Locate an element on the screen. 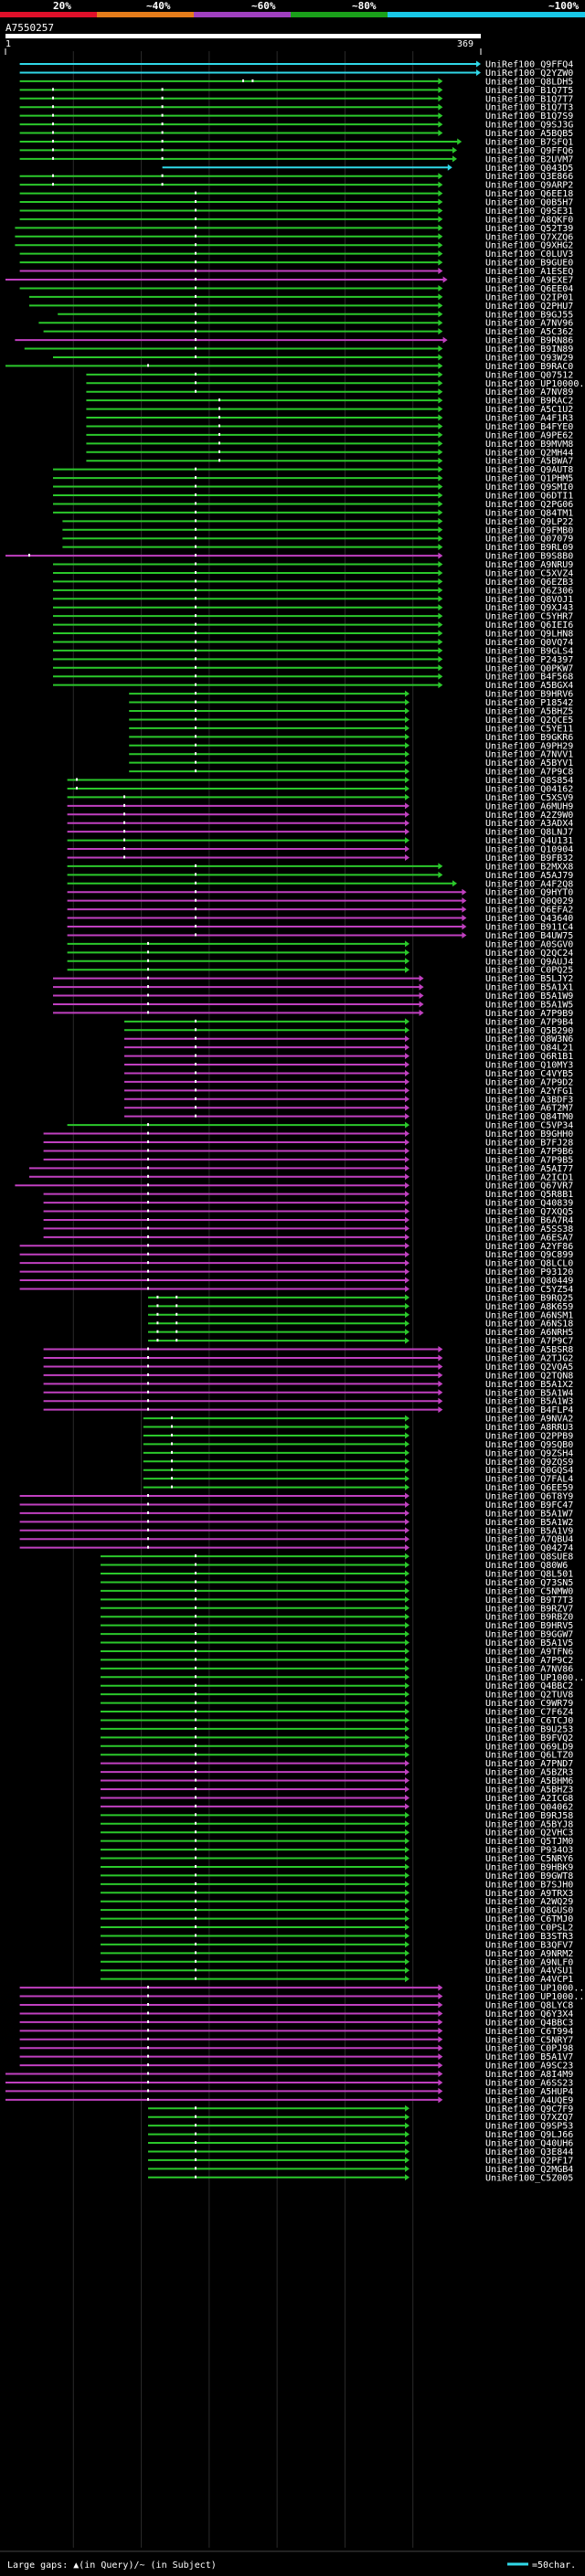  hit-label: UniRef100_B5A1W4 is located at coordinates (529, 1393).